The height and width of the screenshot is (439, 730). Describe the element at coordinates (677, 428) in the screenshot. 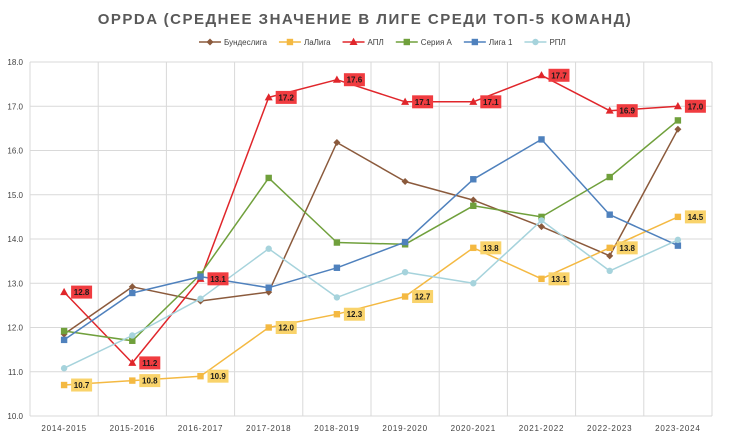

I see `x-tick-label-9: 2023-2024` at that location.